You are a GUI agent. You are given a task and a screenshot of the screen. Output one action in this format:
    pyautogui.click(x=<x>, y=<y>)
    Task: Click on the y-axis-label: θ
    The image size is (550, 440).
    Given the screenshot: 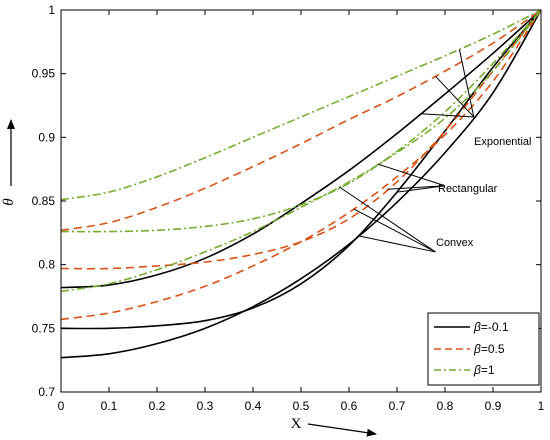 What is the action you would take?
    pyautogui.click(x=9, y=202)
    